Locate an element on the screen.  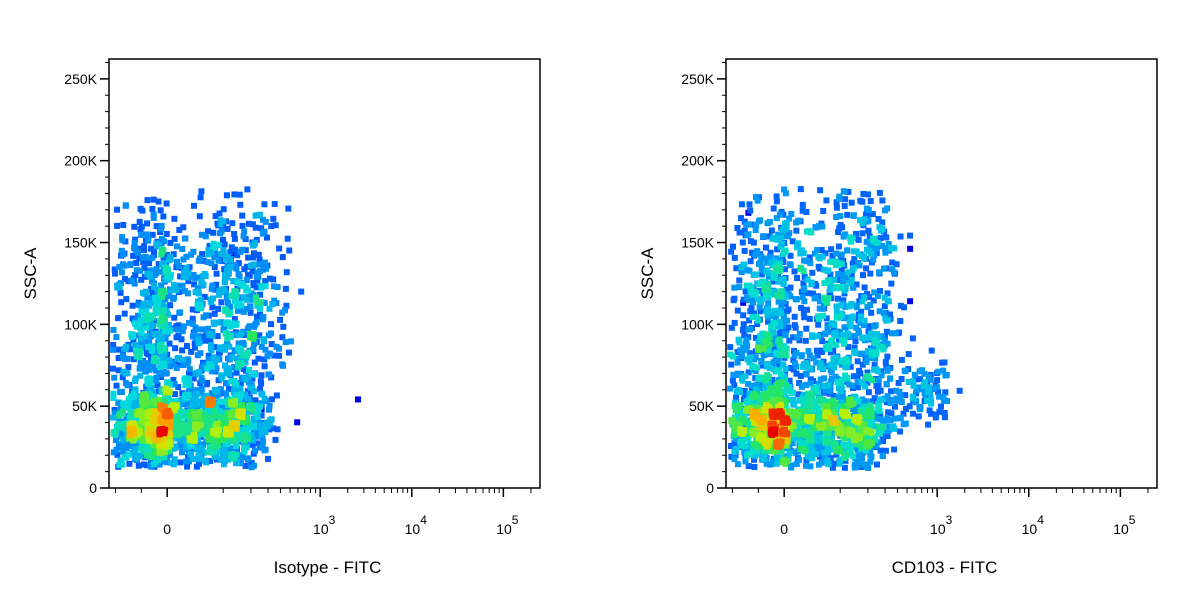
scatter-points is located at coordinates (235, 328).